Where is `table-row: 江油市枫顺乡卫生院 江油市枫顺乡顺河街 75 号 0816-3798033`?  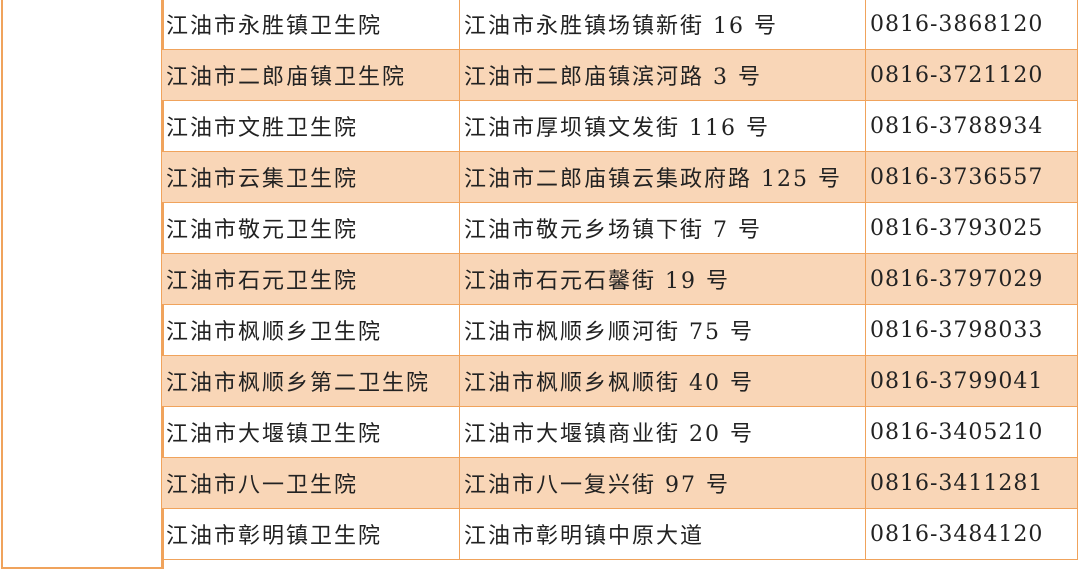
table-row: 江油市枫顺乡卫生院 江油市枫顺乡顺河街 75 号 0816-3798033 is located at coordinates (619, 330).